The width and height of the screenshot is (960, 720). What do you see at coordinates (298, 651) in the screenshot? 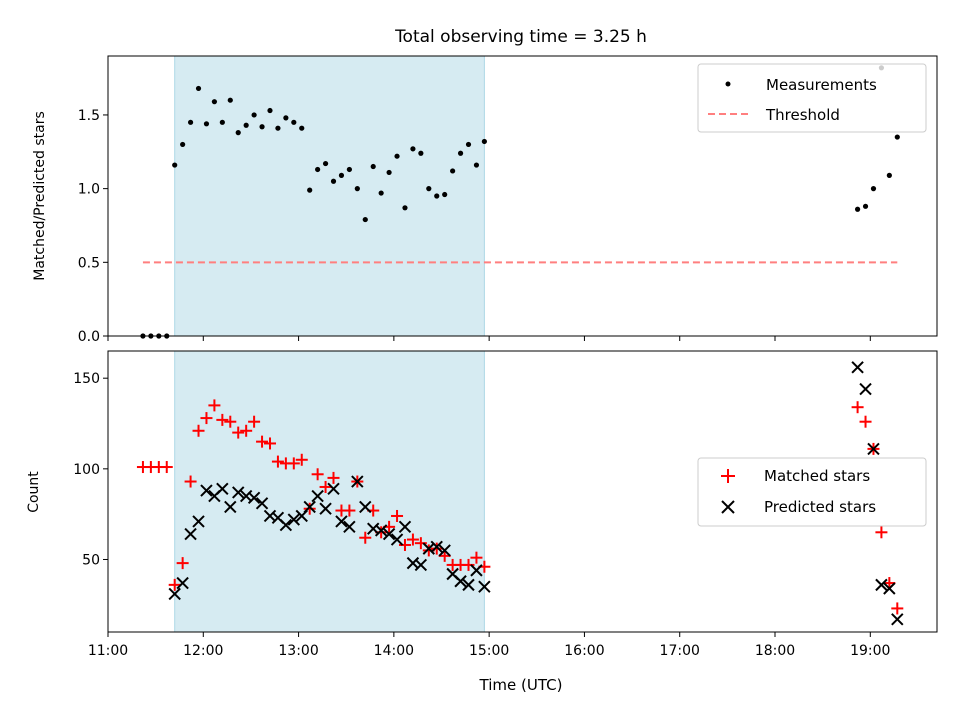
I see `x-tick-label: 13:00` at bounding box center [298, 651].